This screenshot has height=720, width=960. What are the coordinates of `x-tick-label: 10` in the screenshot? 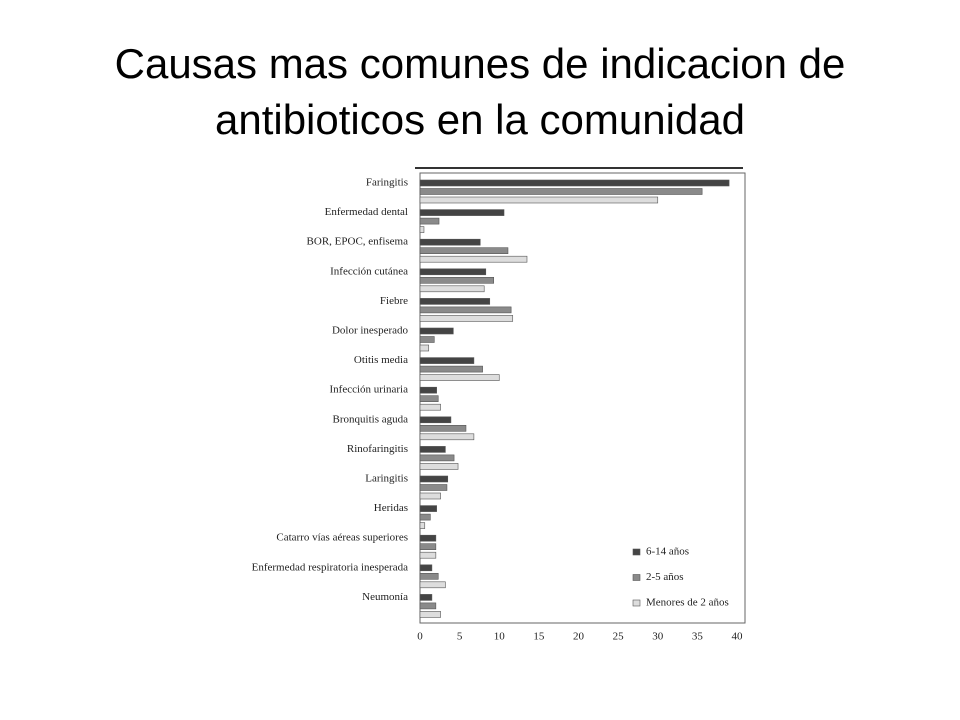 It's located at (500, 637).